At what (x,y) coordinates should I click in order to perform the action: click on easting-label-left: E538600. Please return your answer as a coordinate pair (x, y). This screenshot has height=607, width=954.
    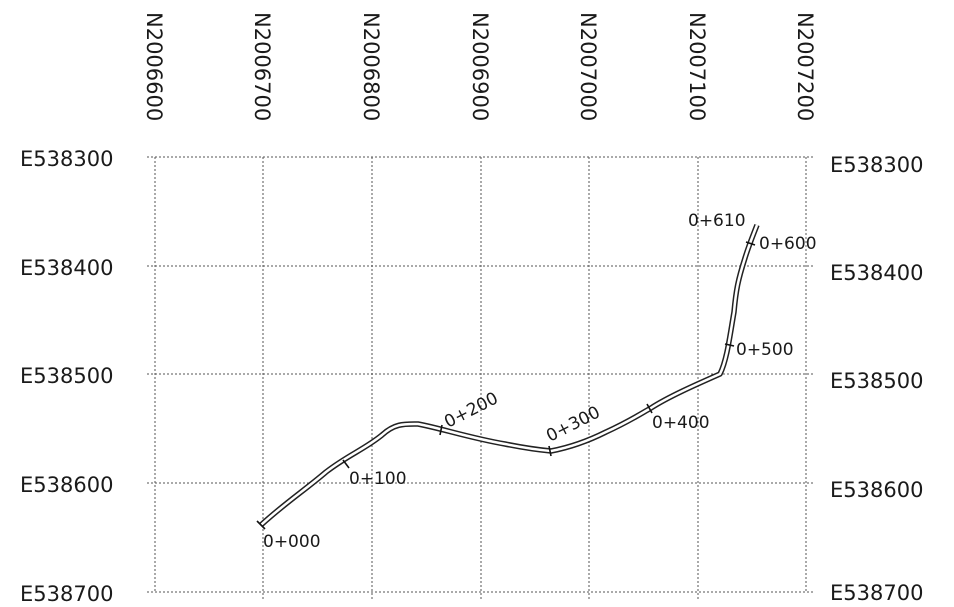
    Looking at the image, I should click on (66, 485).